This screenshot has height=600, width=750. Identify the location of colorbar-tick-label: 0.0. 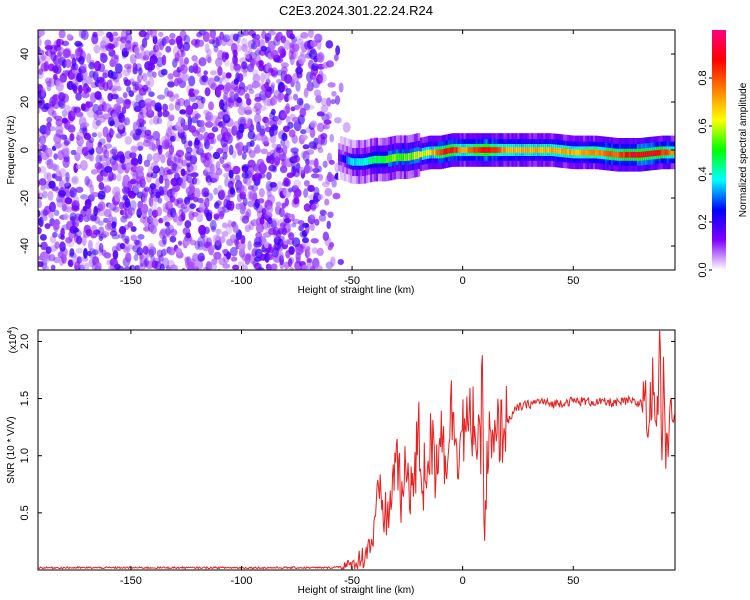
(703, 269).